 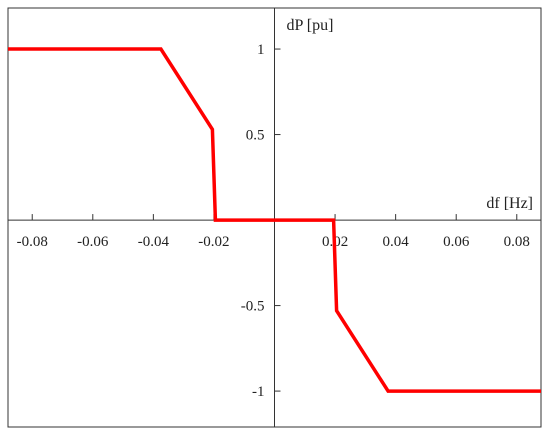 I want to click on y-ticks: 1 0.5 -0.5 -1, so click(x=261, y=221).